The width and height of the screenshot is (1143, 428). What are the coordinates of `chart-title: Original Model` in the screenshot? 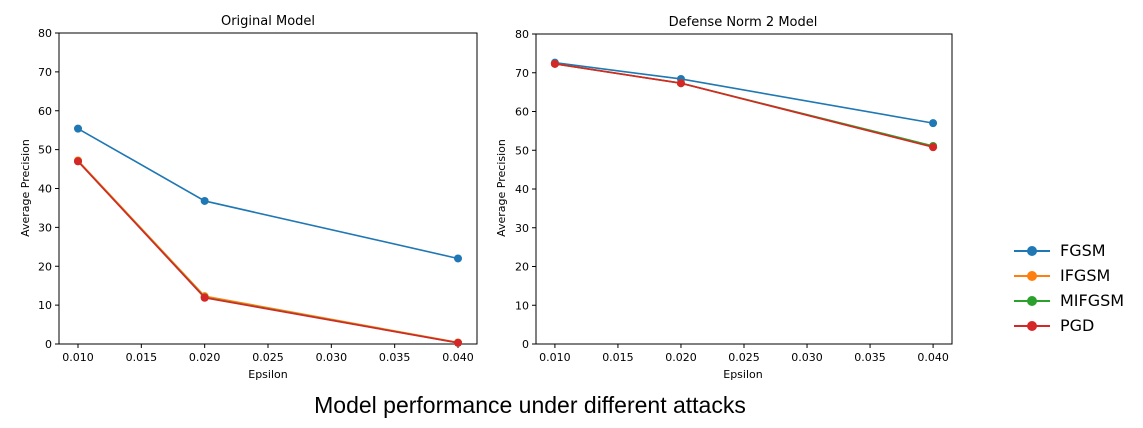 It's located at (268, 21).